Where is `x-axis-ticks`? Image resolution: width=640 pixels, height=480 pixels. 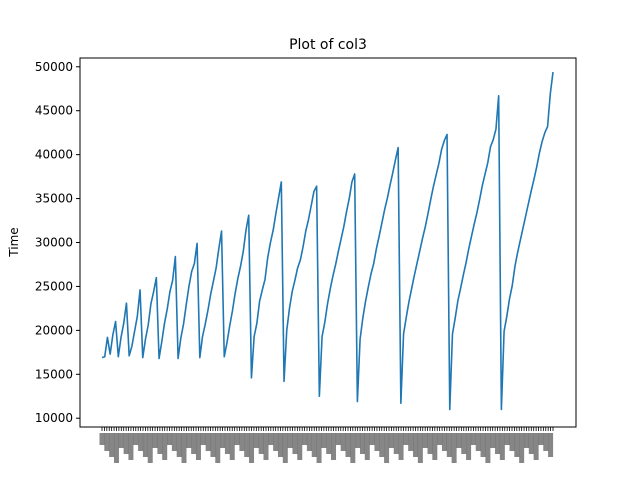 x-axis-ticks is located at coordinates (326, 445).